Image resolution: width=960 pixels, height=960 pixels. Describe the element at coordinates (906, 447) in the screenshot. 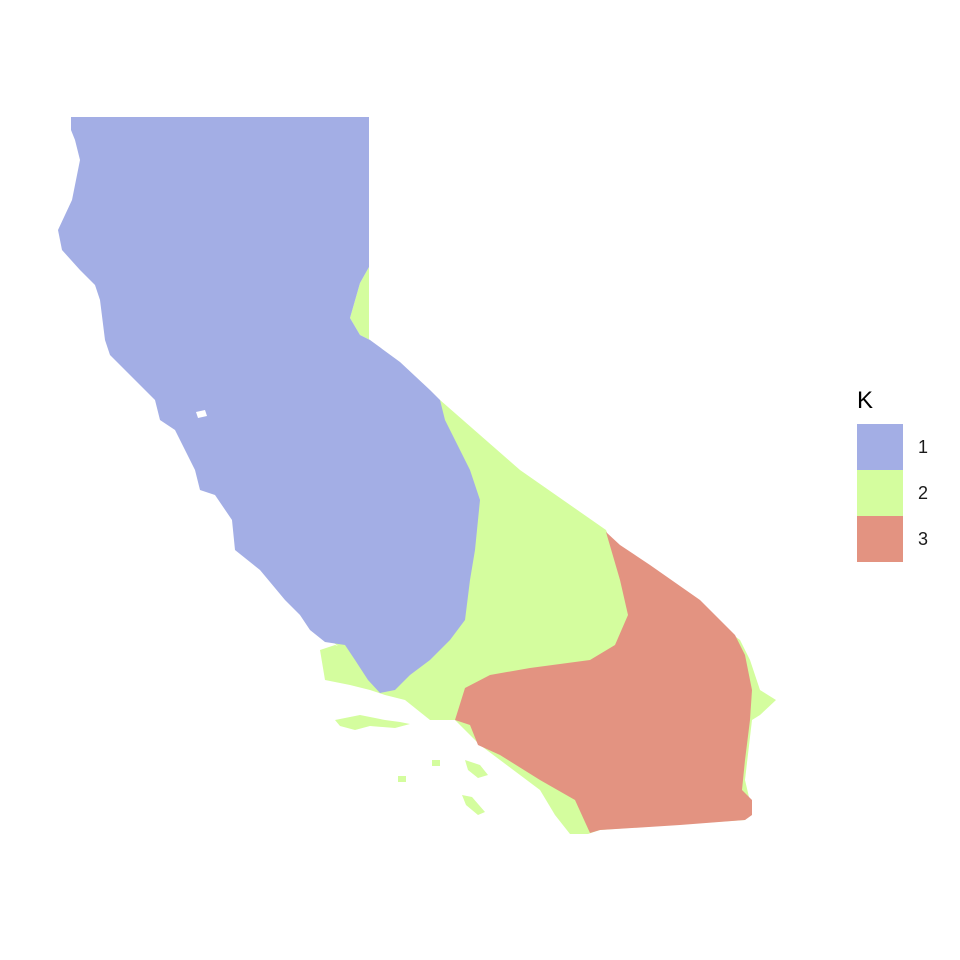

I see `legend-item-1: 1` at that location.